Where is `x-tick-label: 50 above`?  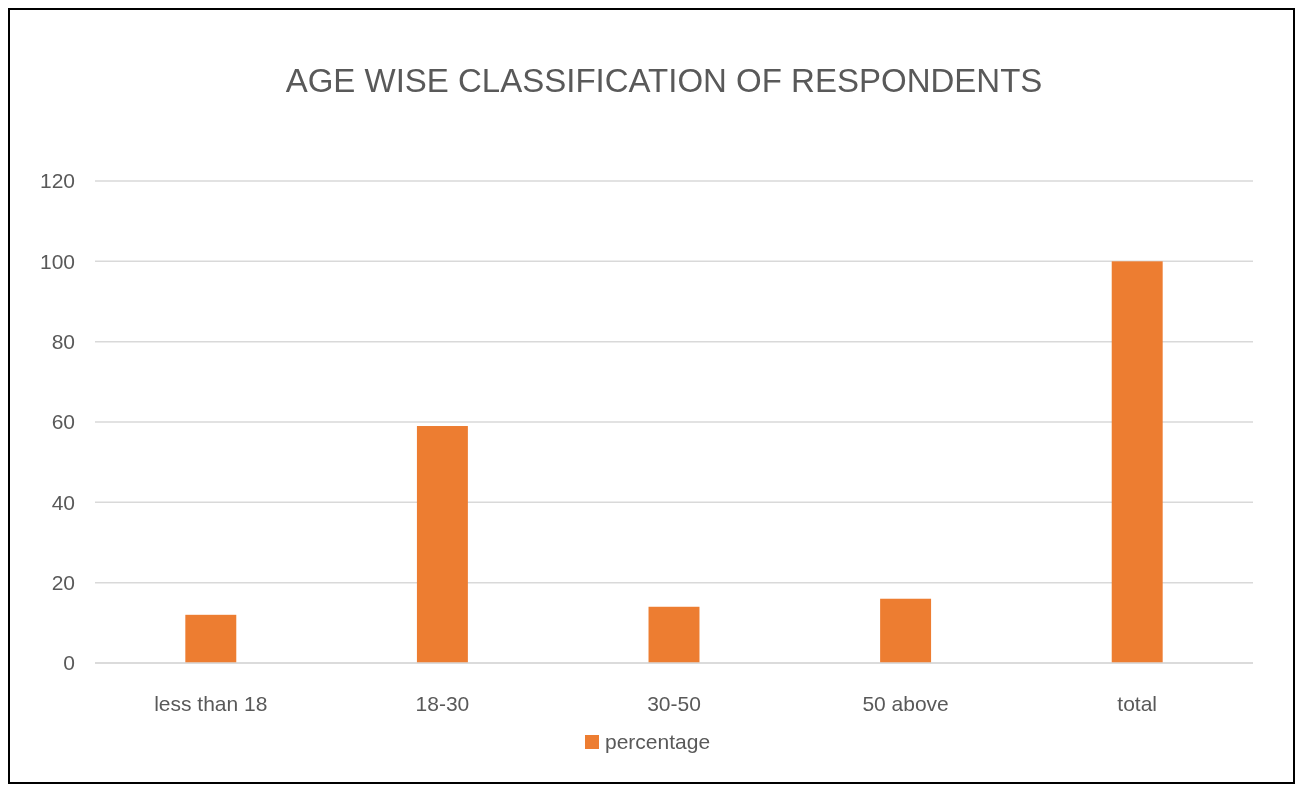
x-tick-label: 50 above is located at coordinates (905, 703).